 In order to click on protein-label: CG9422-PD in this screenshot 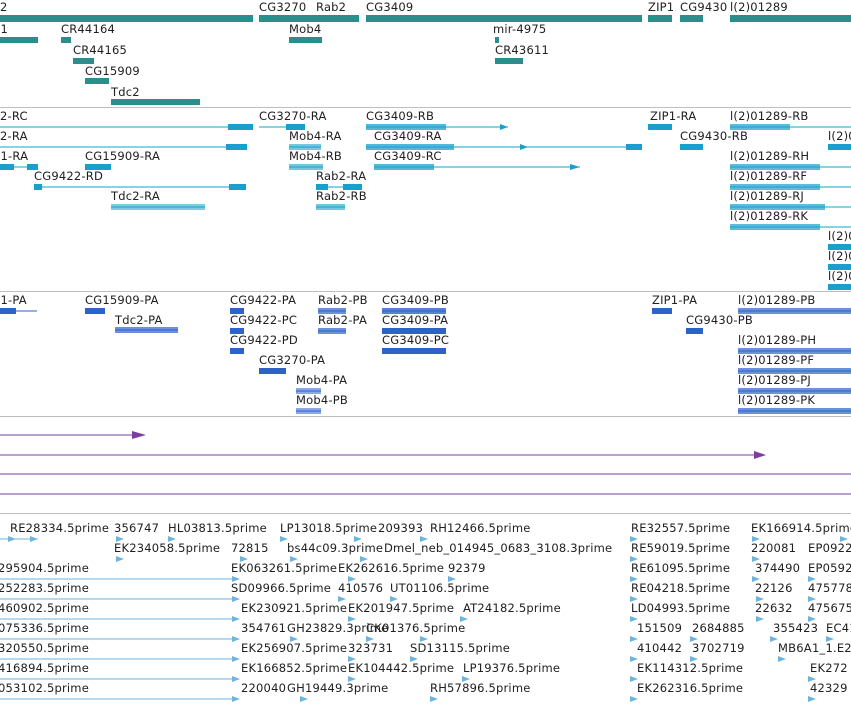, I will do `click(264, 340)`.